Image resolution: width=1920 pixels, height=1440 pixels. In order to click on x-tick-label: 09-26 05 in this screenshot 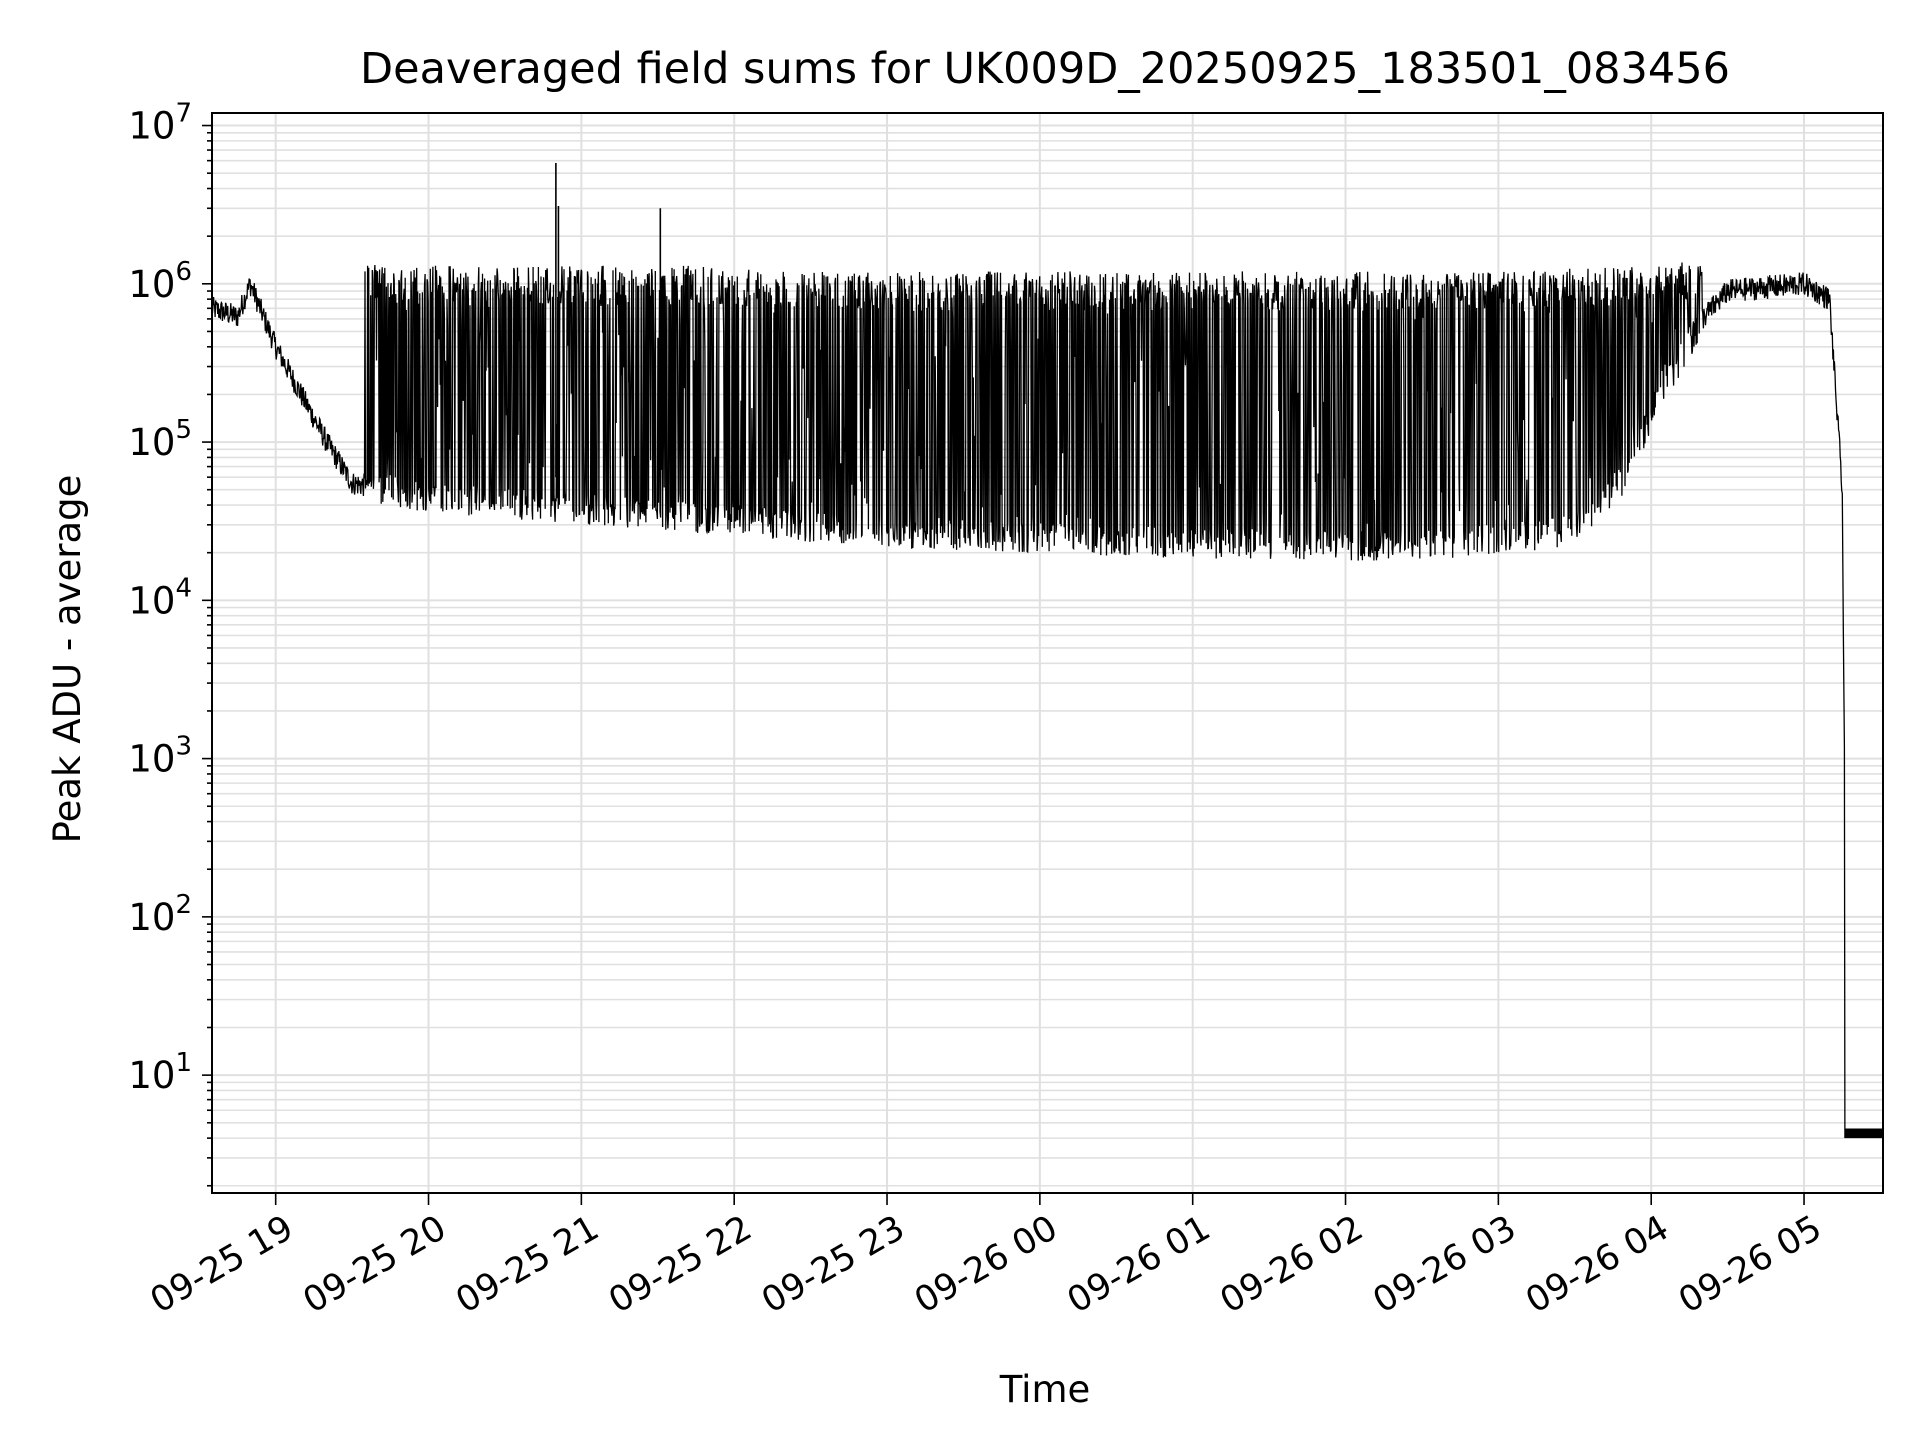, I will do `click(1750, 1264)`.